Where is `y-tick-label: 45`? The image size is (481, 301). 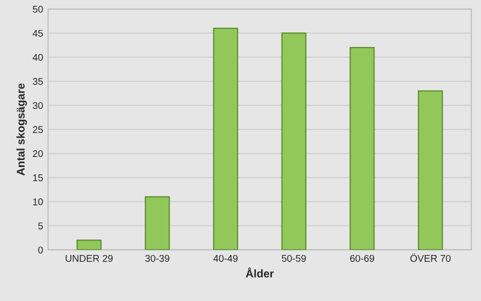 y-tick-label: 45 is located at coordinates (37, 33).